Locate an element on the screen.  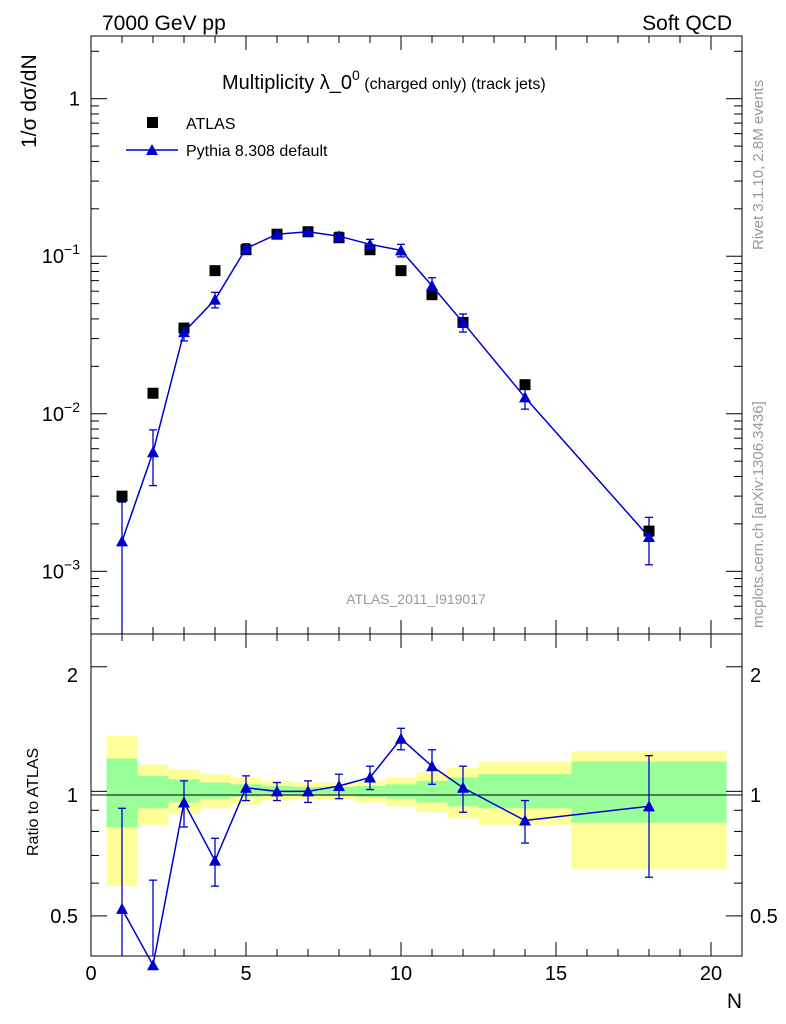
legend-pythia-label: Pythia 8.308 default is located at coordinates (257, 151).